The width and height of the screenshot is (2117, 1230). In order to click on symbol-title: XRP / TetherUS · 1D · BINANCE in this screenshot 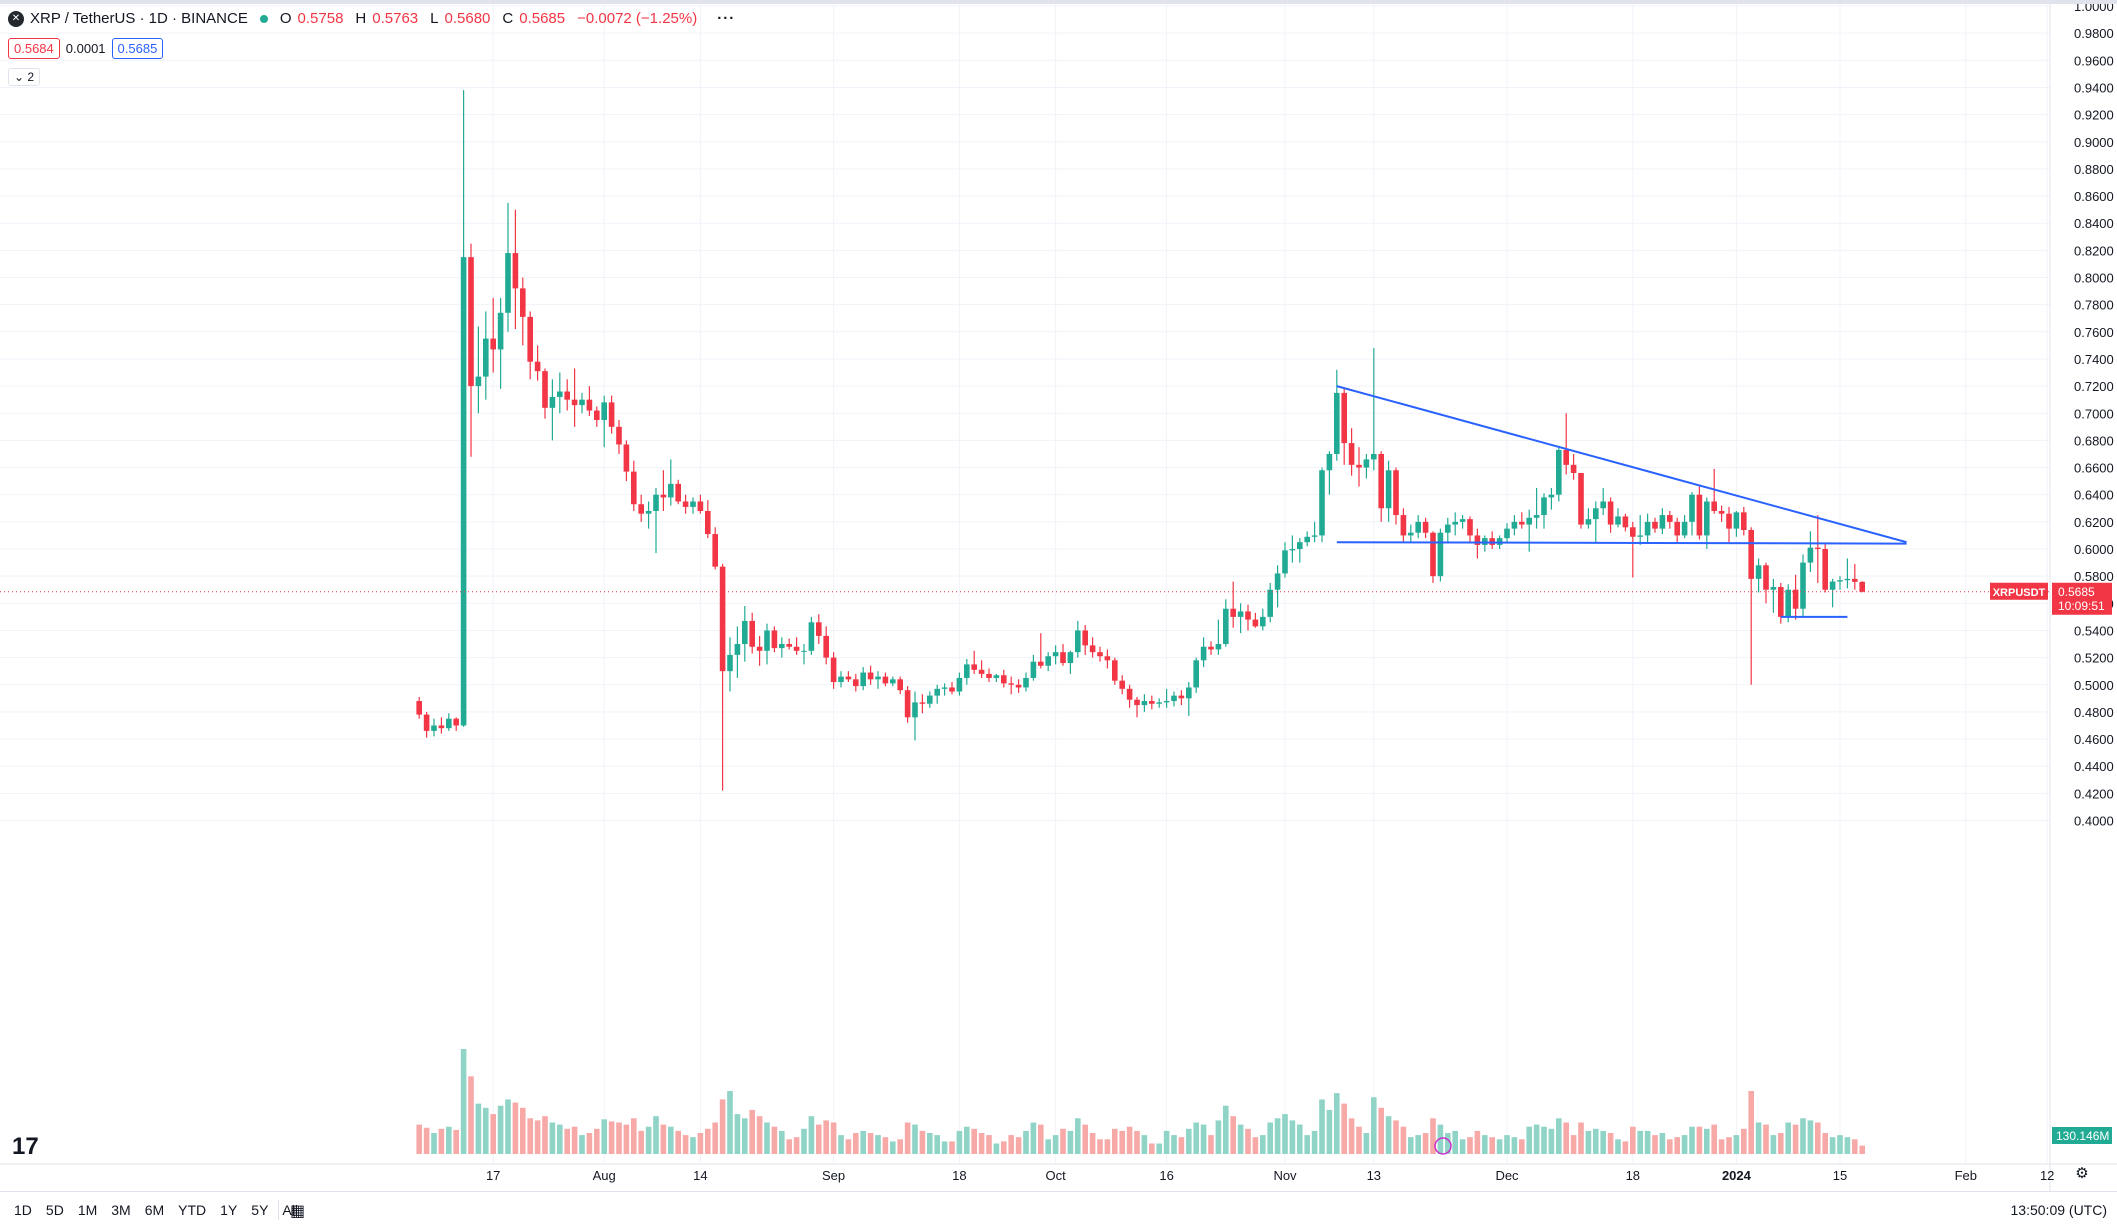, I will do `click(139, 18)`.